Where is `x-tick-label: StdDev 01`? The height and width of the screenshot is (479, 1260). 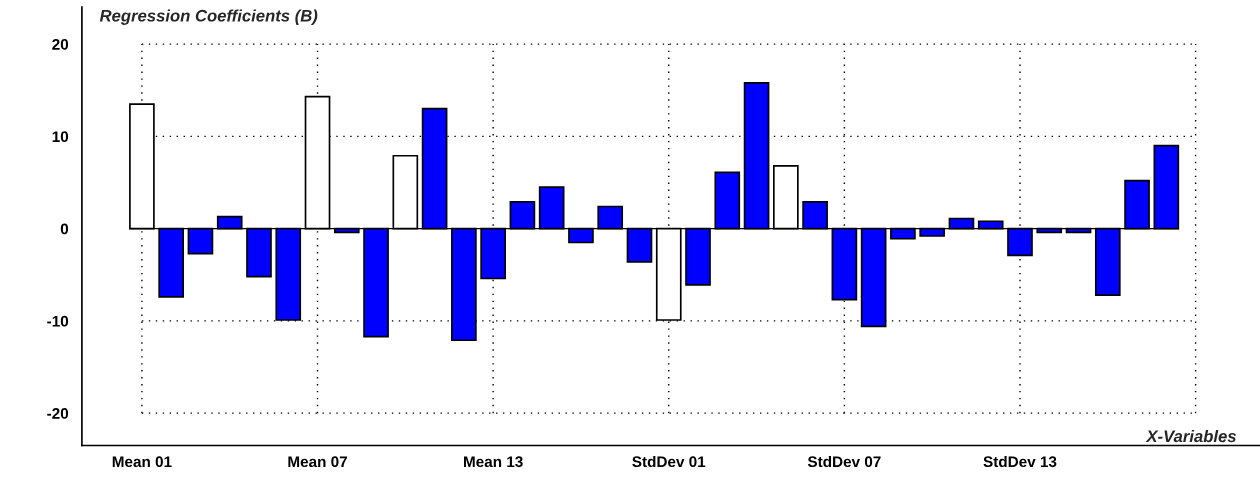
x-tick-label: StdDev 01 is located at coordinates (669, 461).